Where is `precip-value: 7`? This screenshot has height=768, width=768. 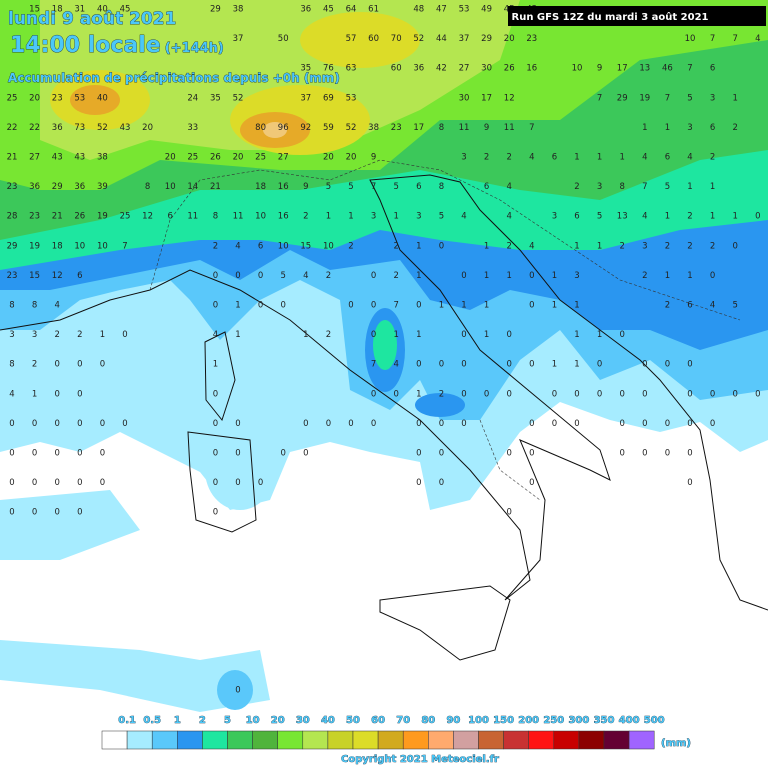
precip-value: 7 is located at coordinates (667, 98).